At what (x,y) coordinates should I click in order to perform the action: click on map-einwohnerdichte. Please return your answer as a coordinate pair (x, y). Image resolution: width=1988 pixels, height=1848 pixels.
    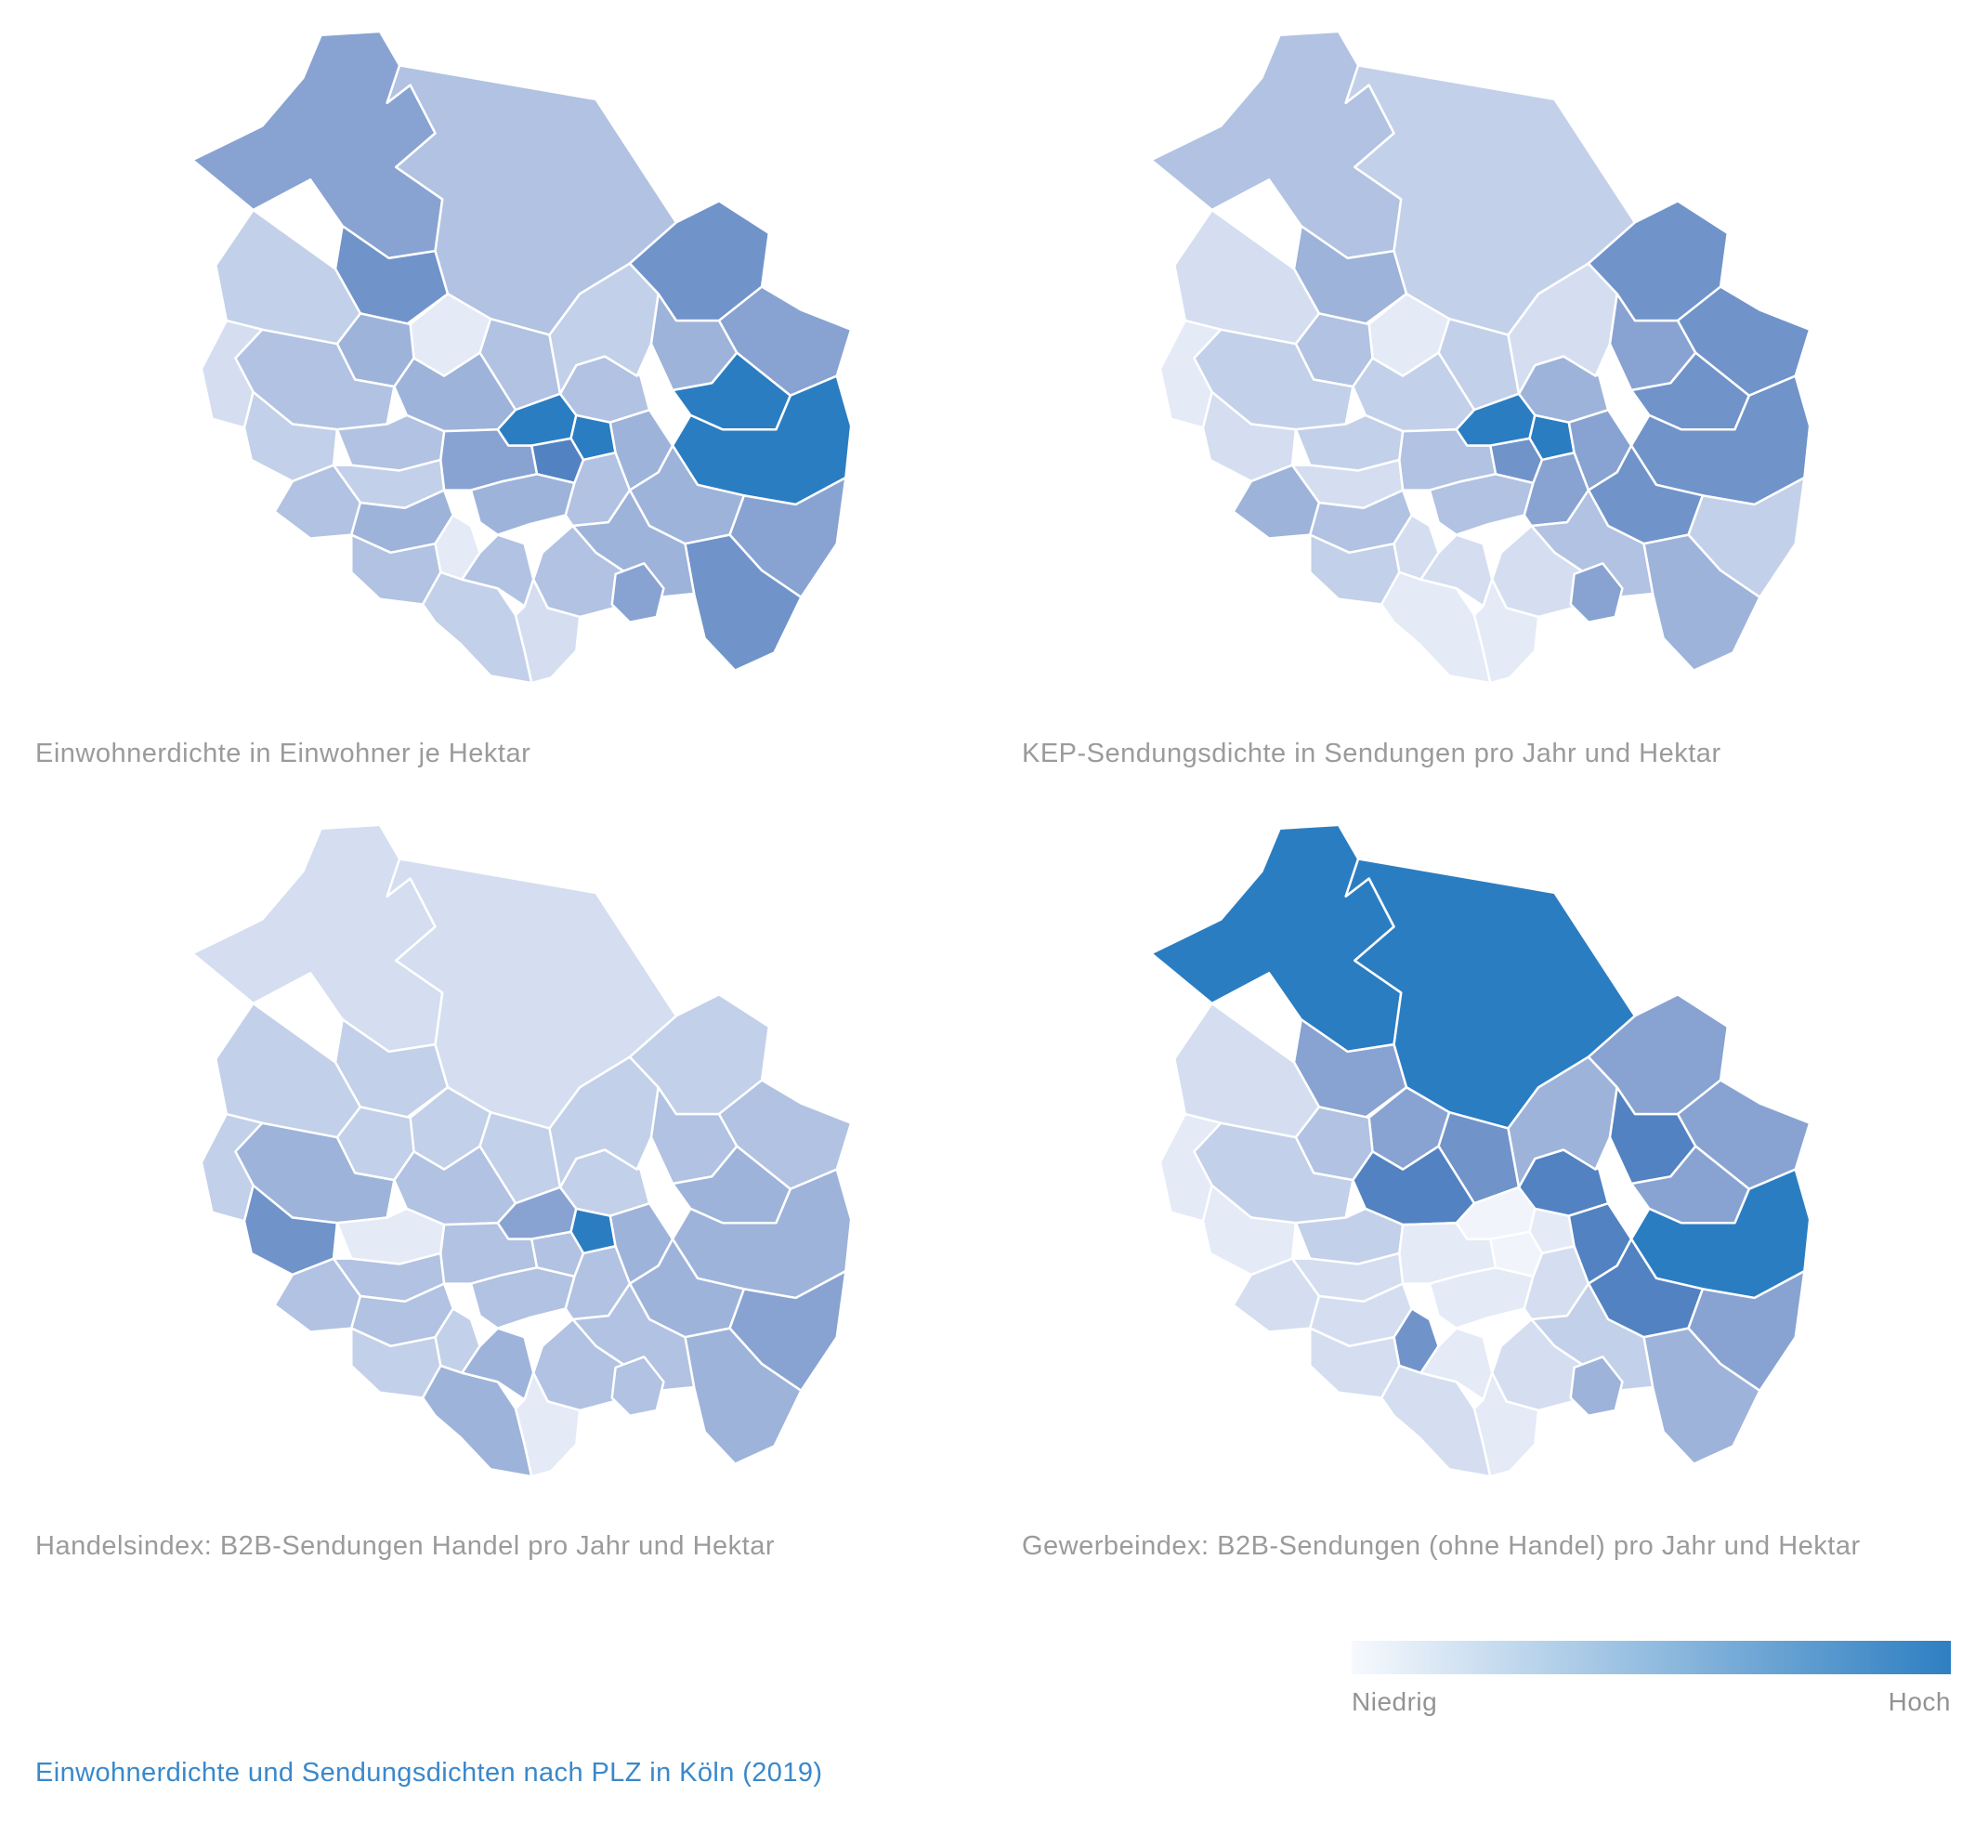
    Looking at the image, I should click on (522, 357).